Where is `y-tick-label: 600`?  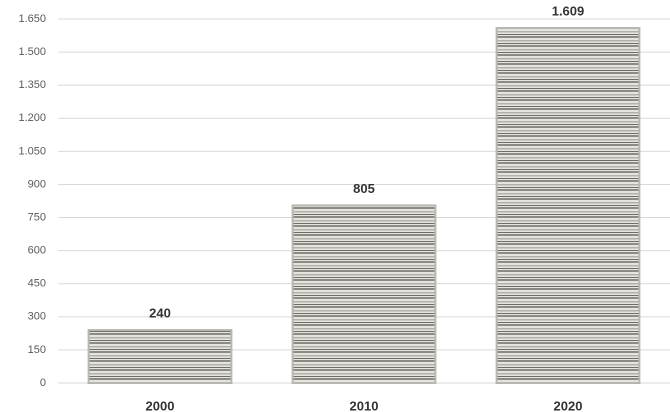 y-tick-label: 600 is located at coordinates (37, 251).